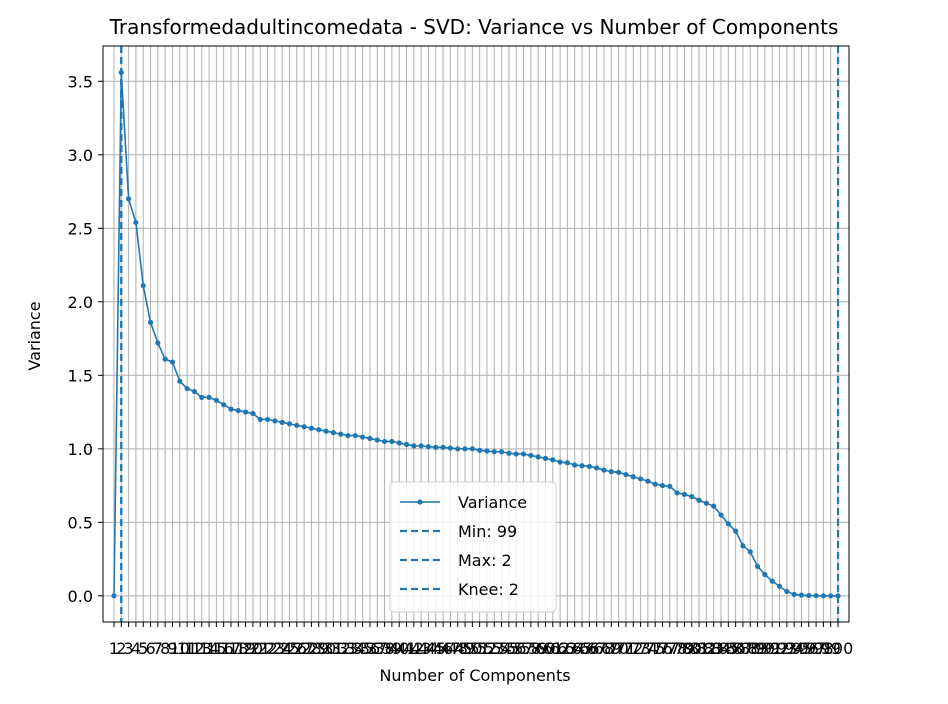  Describe the element at coordinates (392, 648) in the screenshot. I see `x-tick-label: 39` at that location.